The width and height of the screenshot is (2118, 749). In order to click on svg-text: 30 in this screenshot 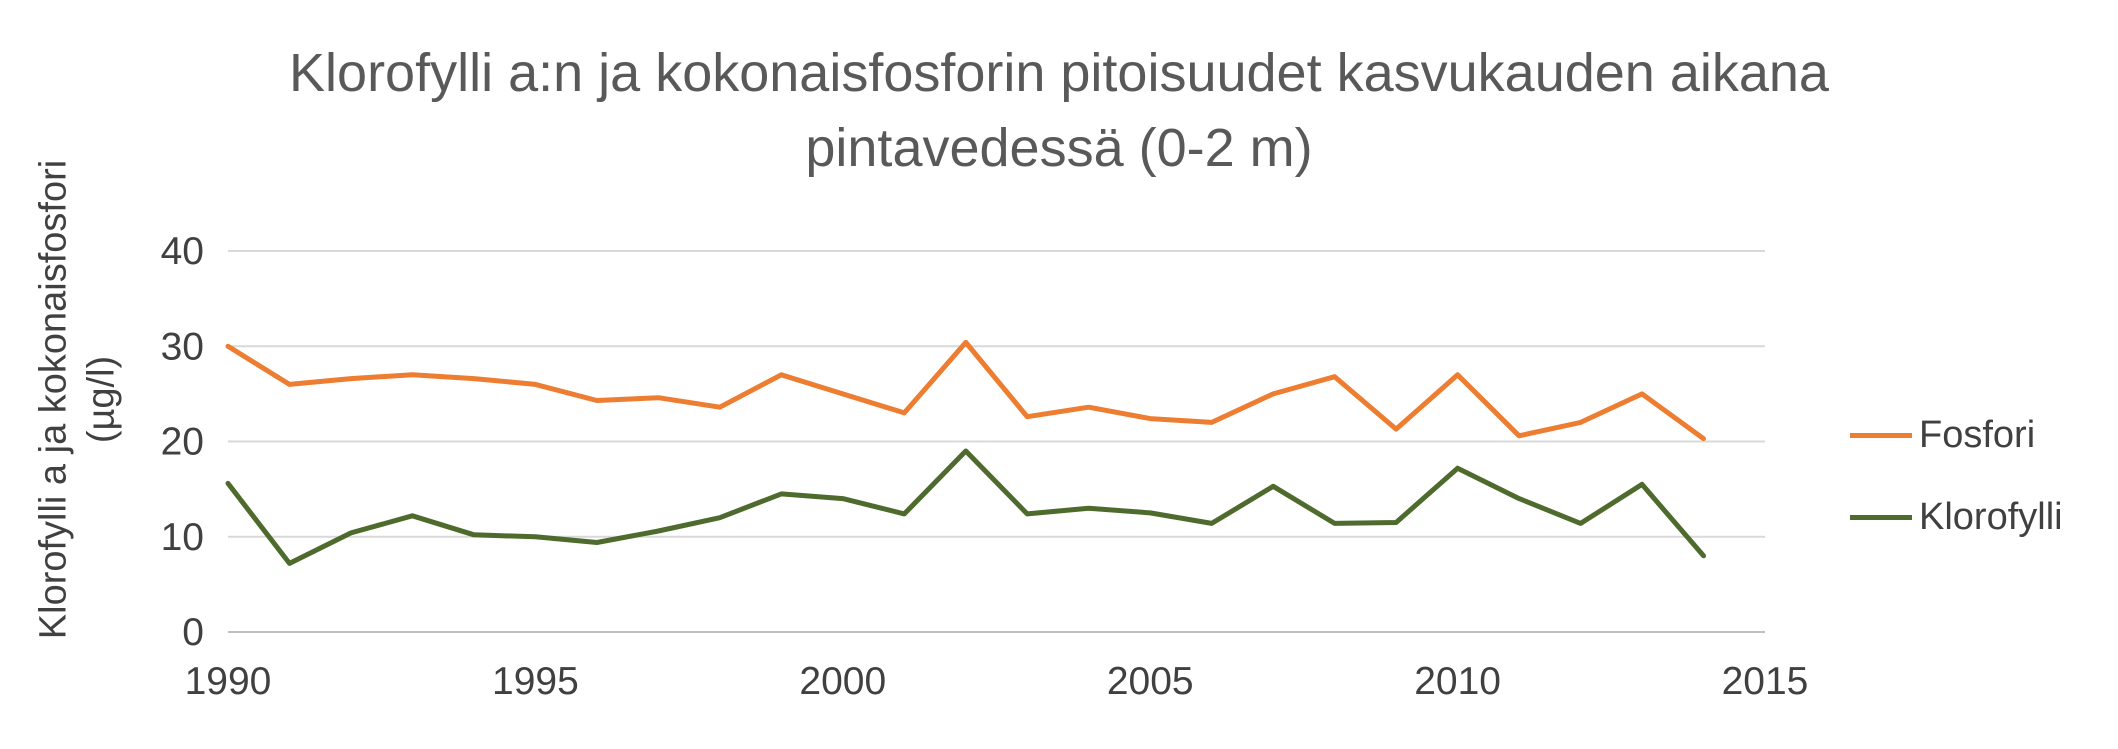, I will do `click(182, 346)`.